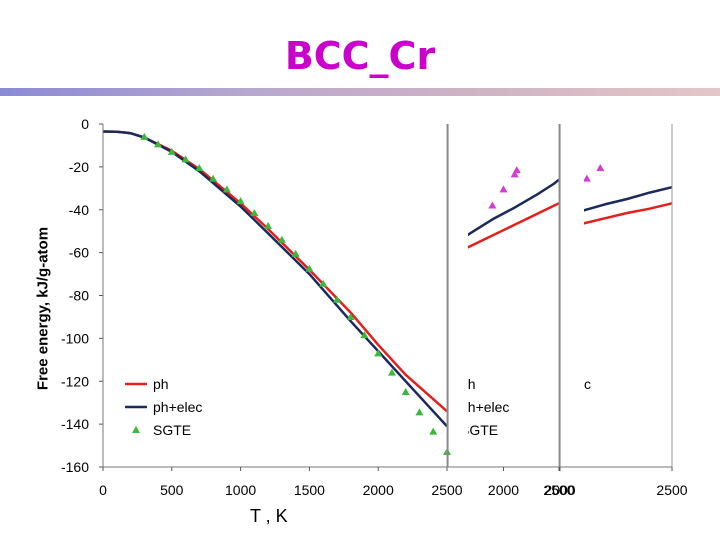 The width and height of the screenshot is (720, 540). What do you see at coordinates (85, 124) in the screenshot?
I see `y-tick-label: 0` at bounding box center [85, 124].